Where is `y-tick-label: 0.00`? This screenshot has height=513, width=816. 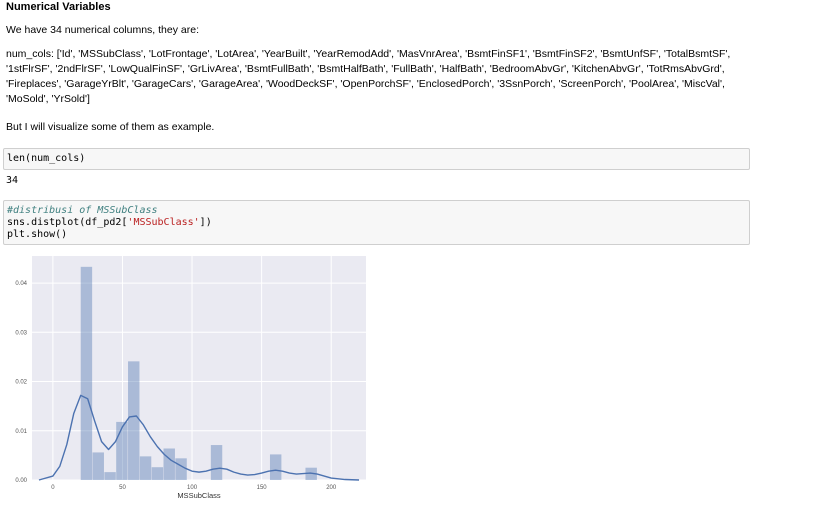 y-tick-label: 0.00 is located at coordinates (21, 481).